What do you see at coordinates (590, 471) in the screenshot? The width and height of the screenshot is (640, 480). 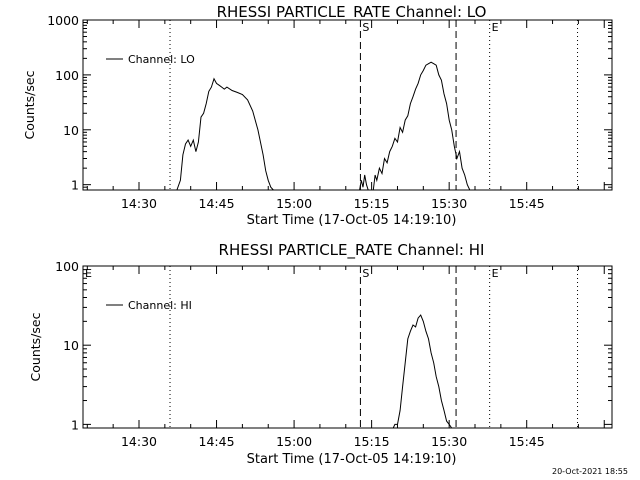 I see `generation-timestamp: 20-Oct-2021 18:55` at bounding box center [590, 471].